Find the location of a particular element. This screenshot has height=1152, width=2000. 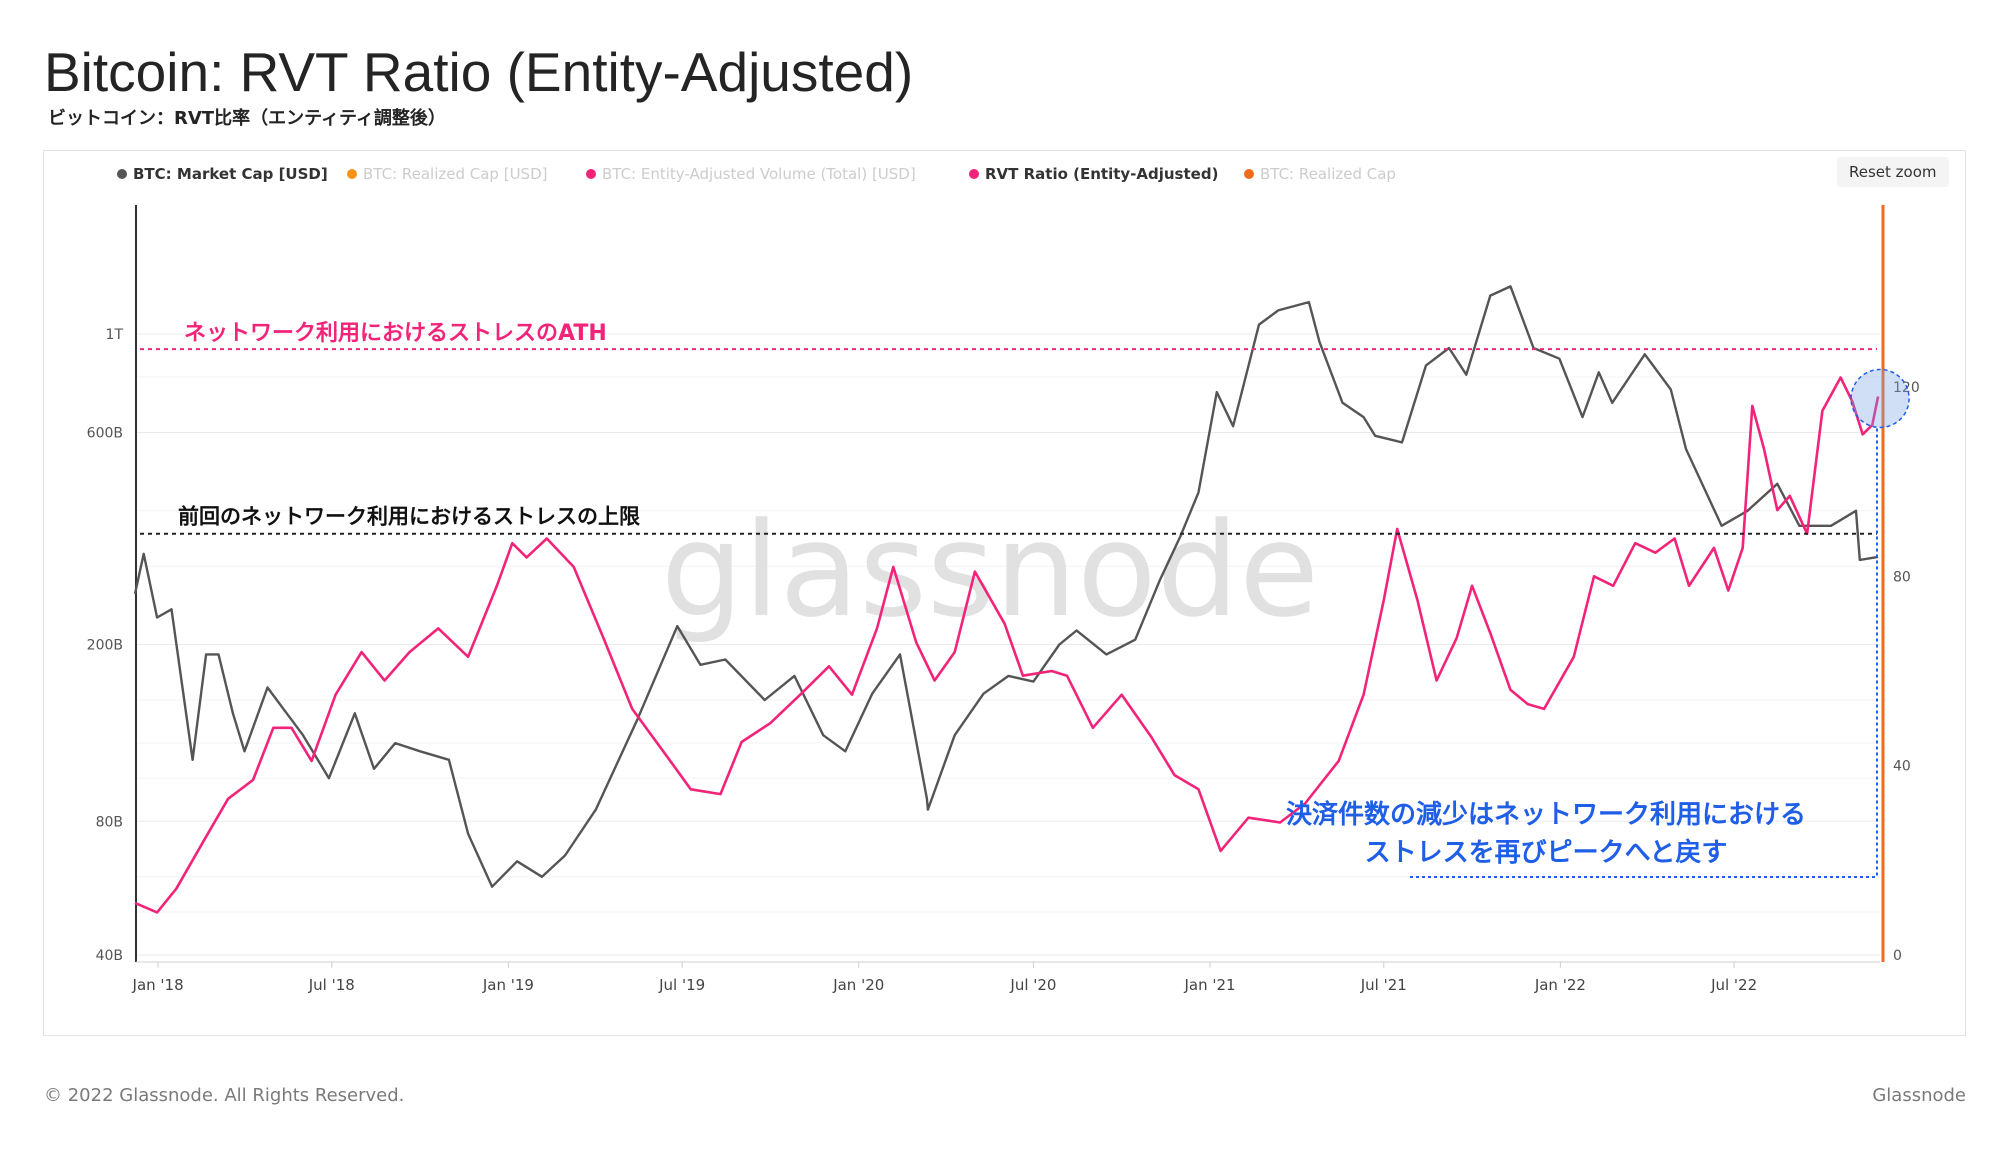

legend-item: BTC: Market Cap [USD] is located at coordinates (230, 174).